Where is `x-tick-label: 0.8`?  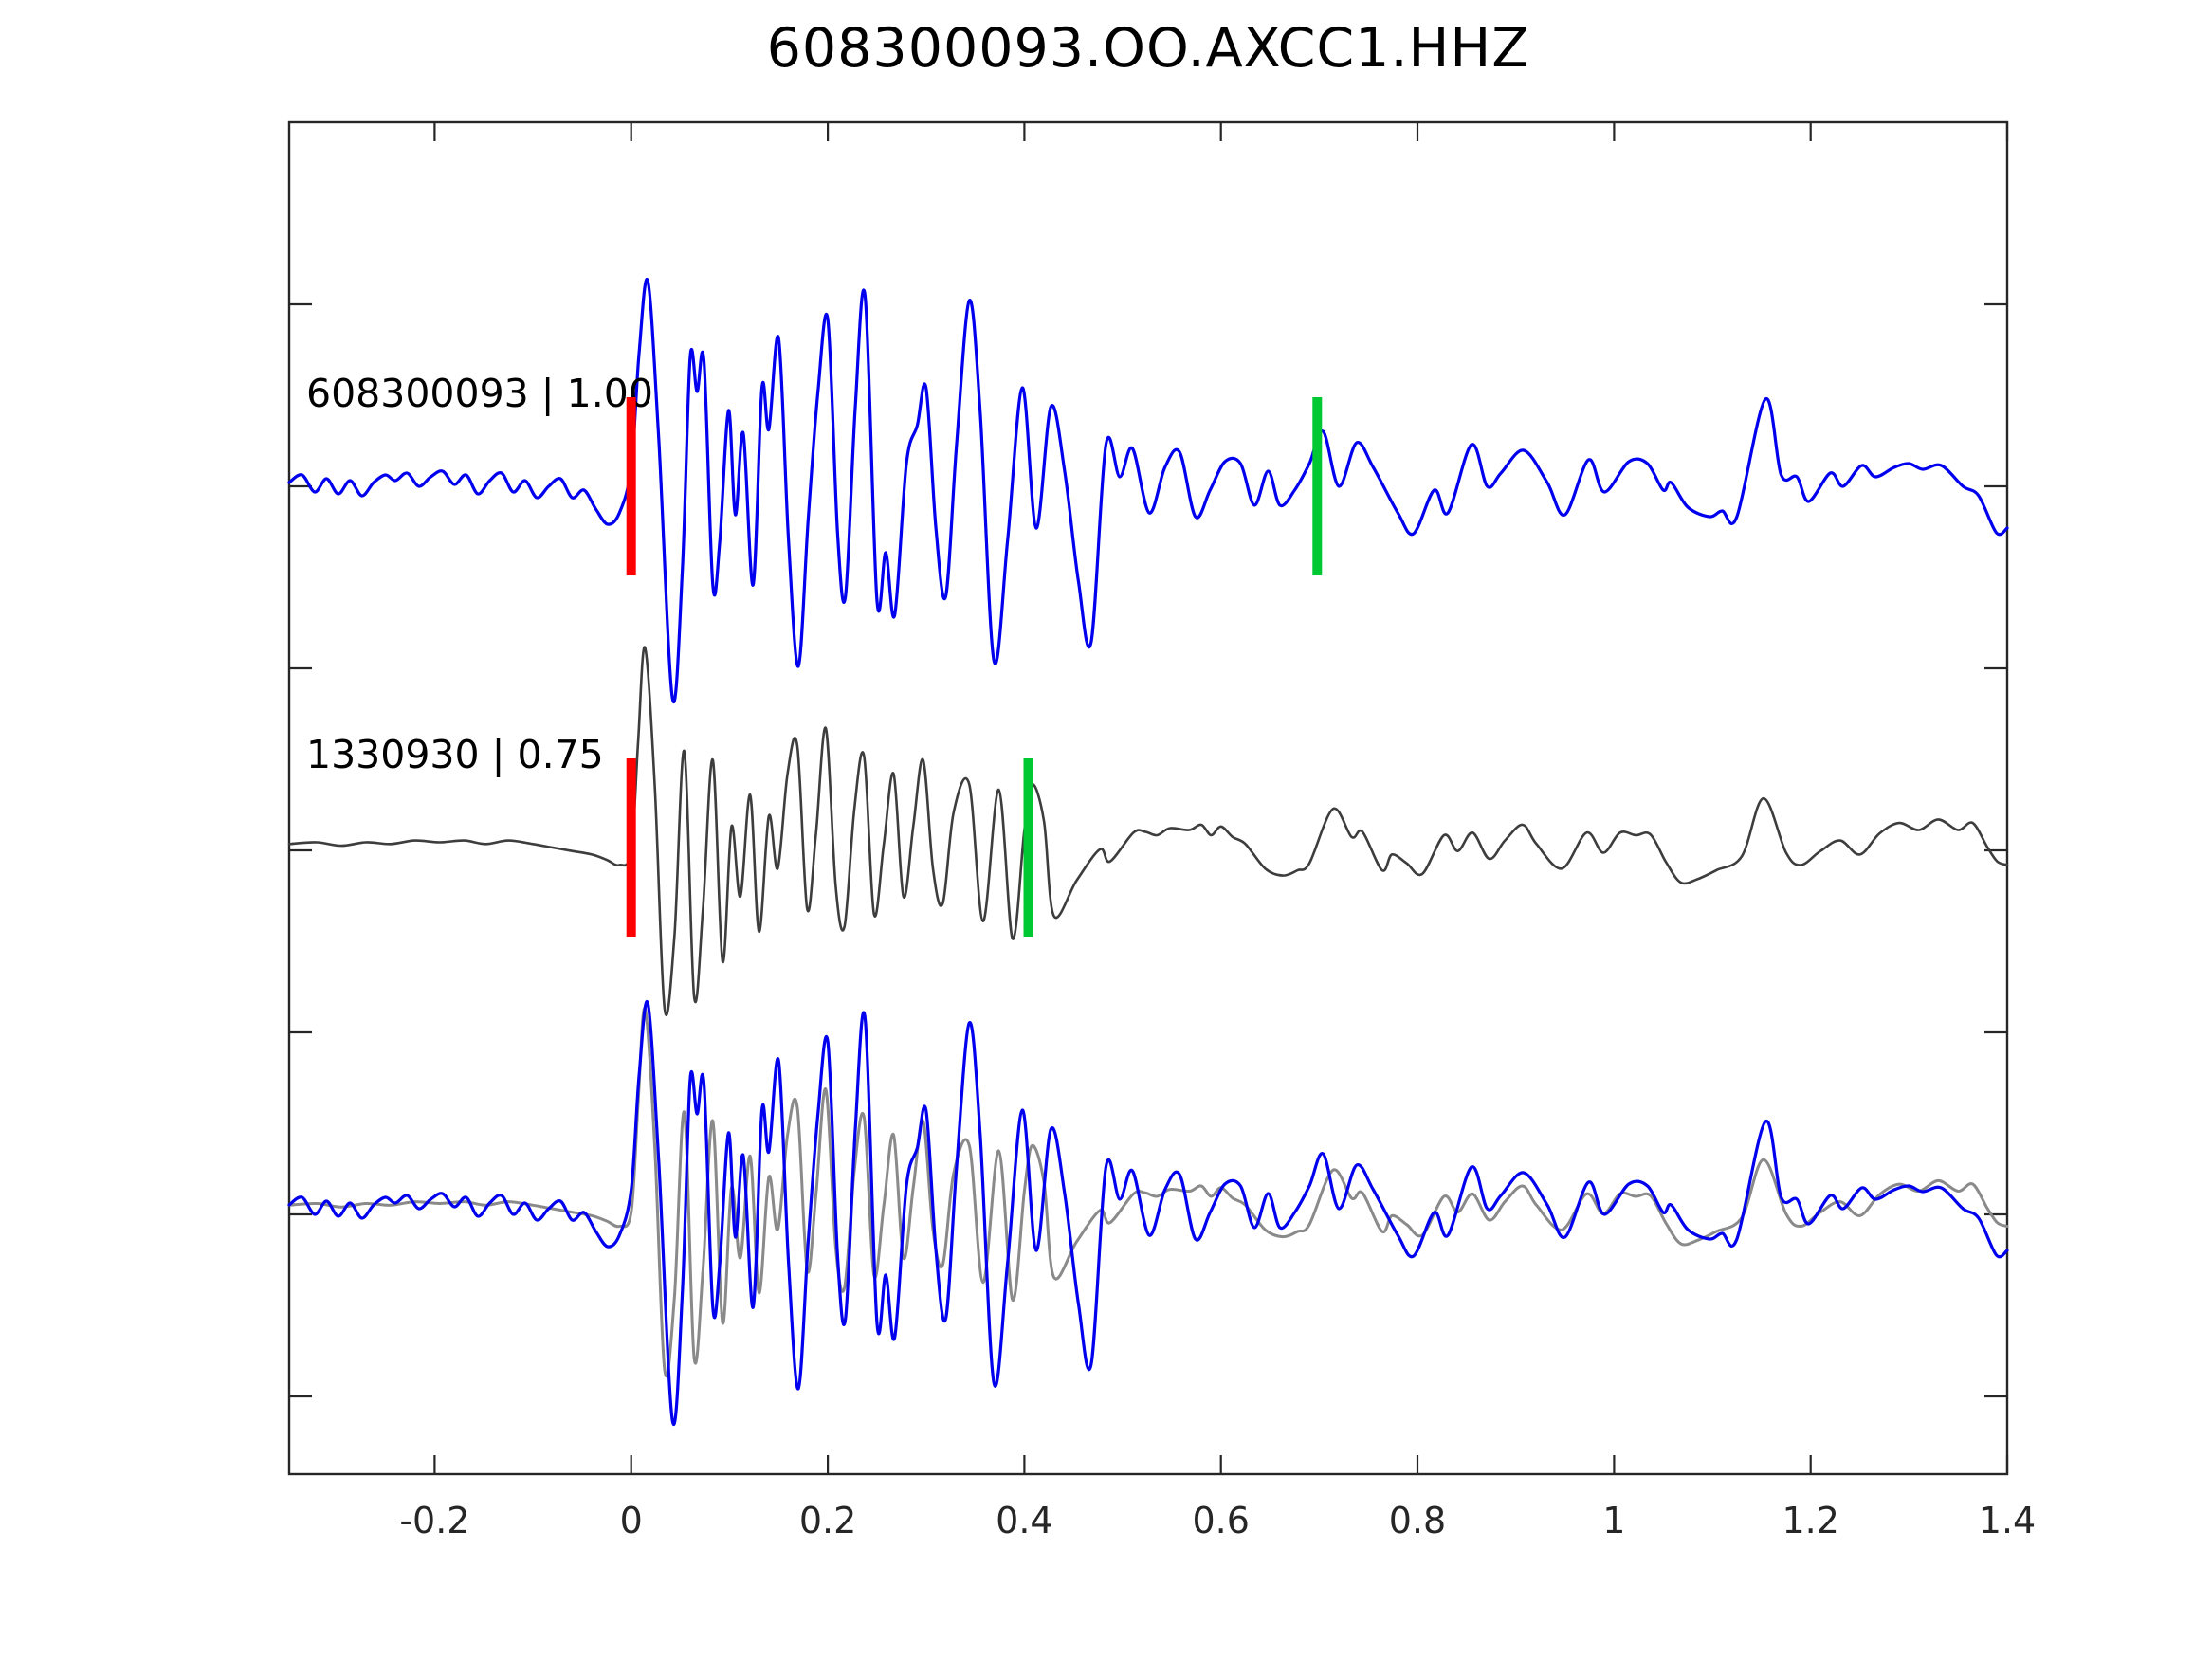 x-tick-label: 0.8 is located at coordinates (1417, 1520).